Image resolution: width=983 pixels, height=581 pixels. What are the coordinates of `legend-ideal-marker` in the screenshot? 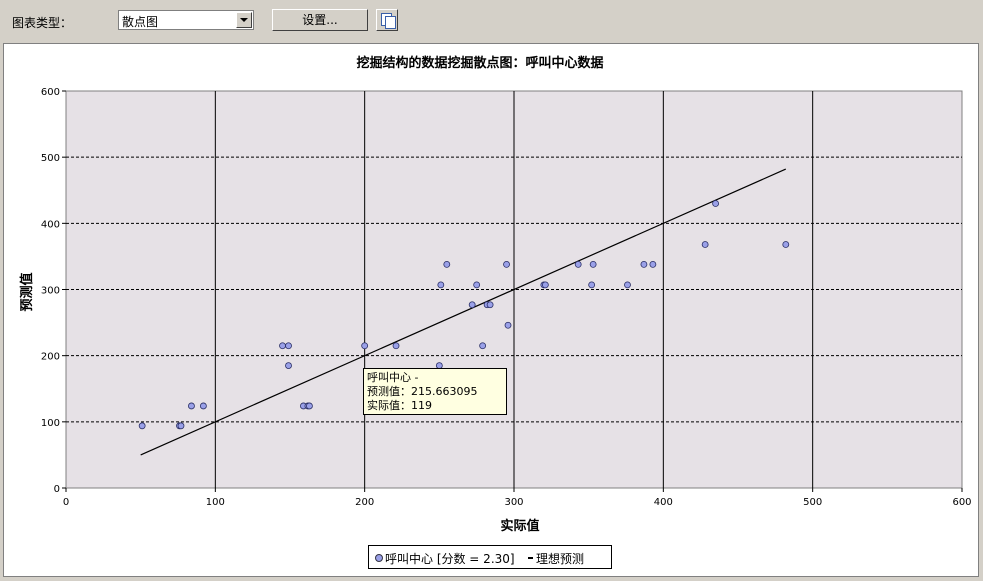 It's located at (530, 558).